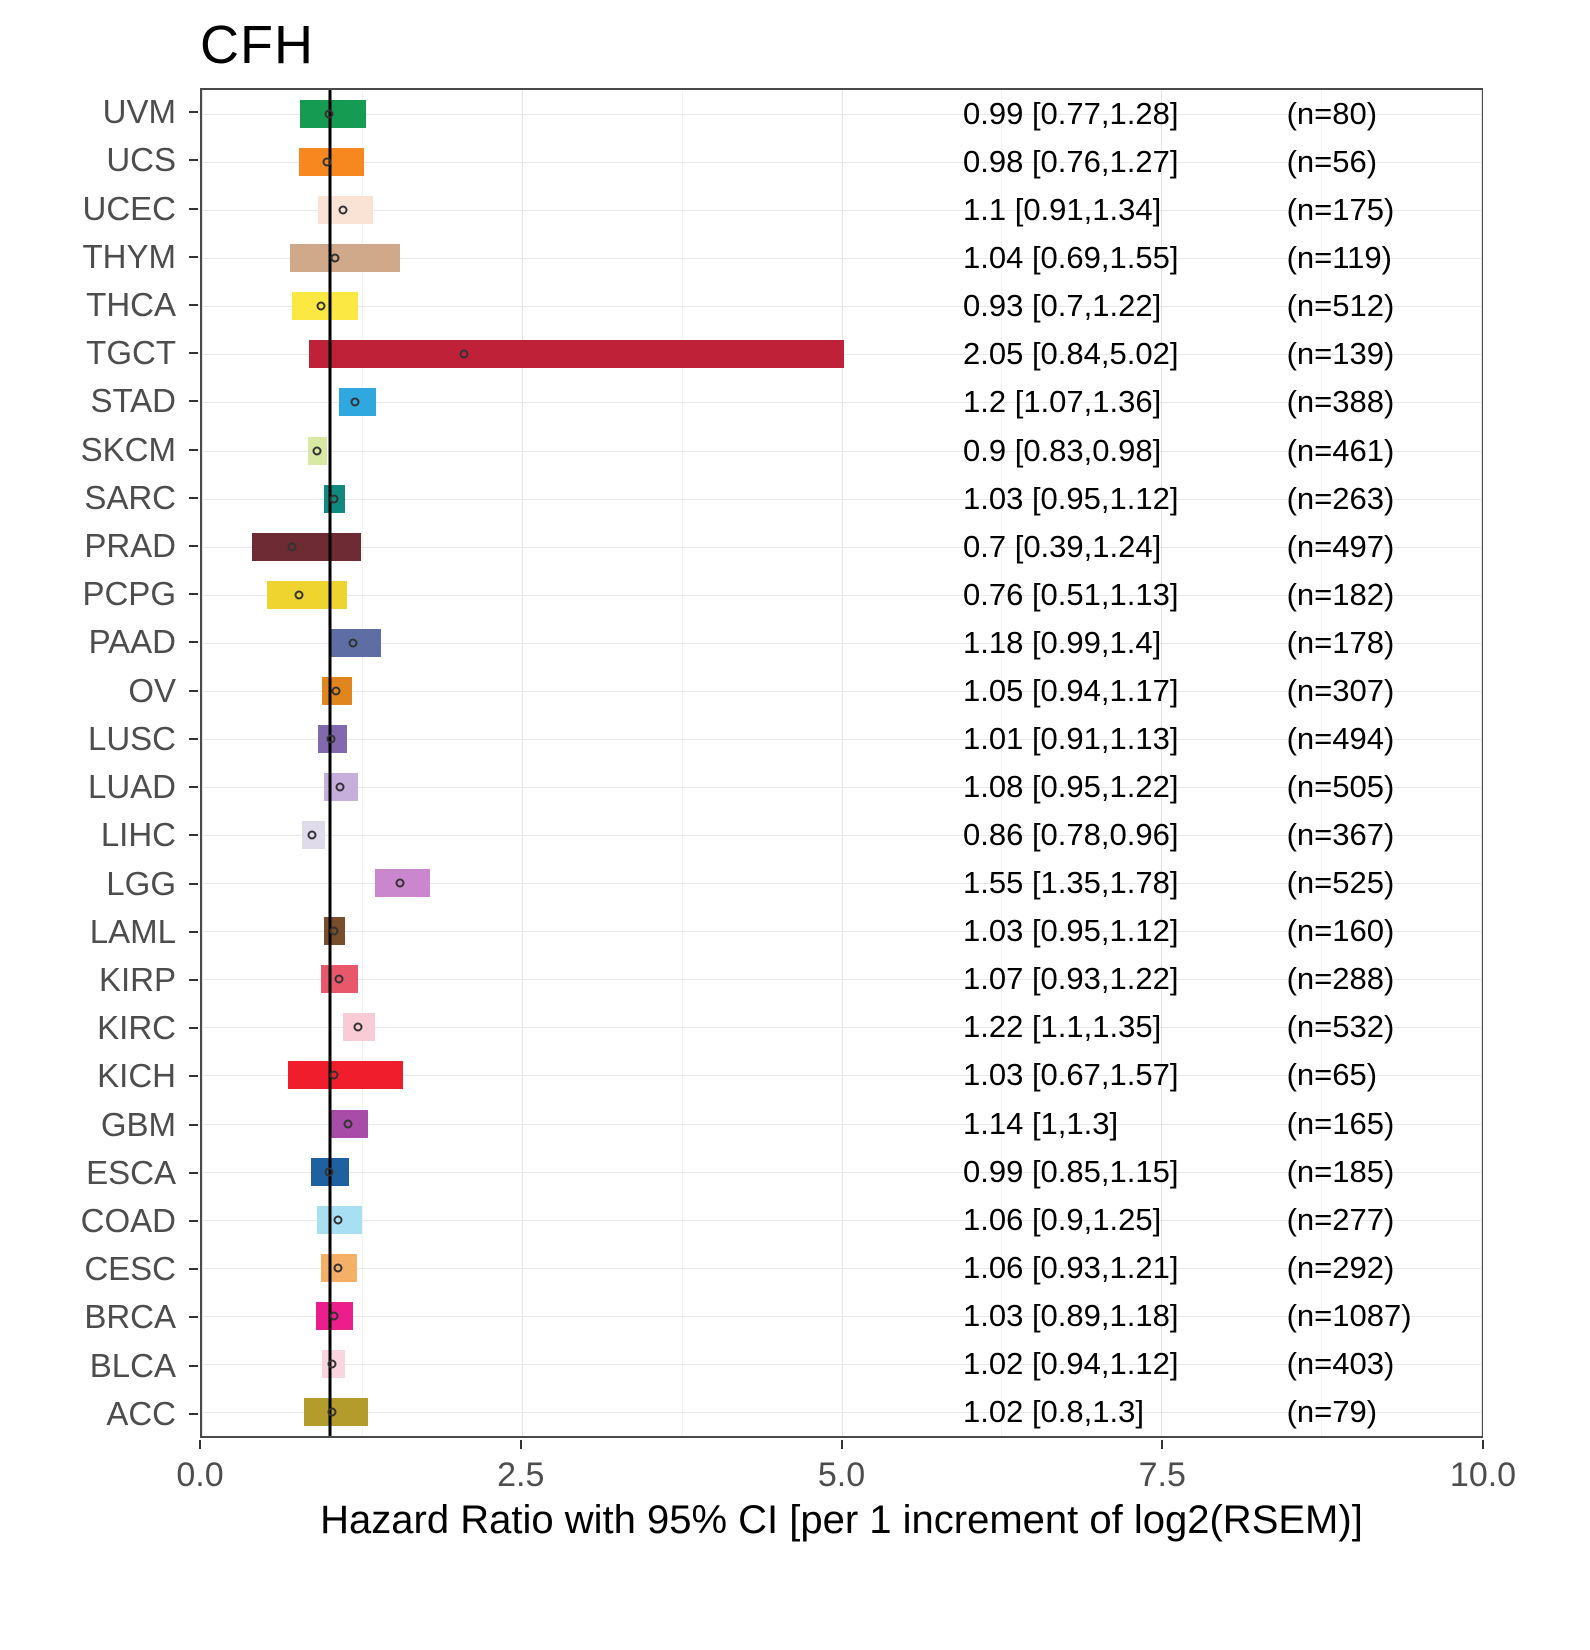  Describe the element at coordinates (1071, 1267) in the screenshot. I see `hr-ci-label: 1.06 [0.93,1.21]` at that location.